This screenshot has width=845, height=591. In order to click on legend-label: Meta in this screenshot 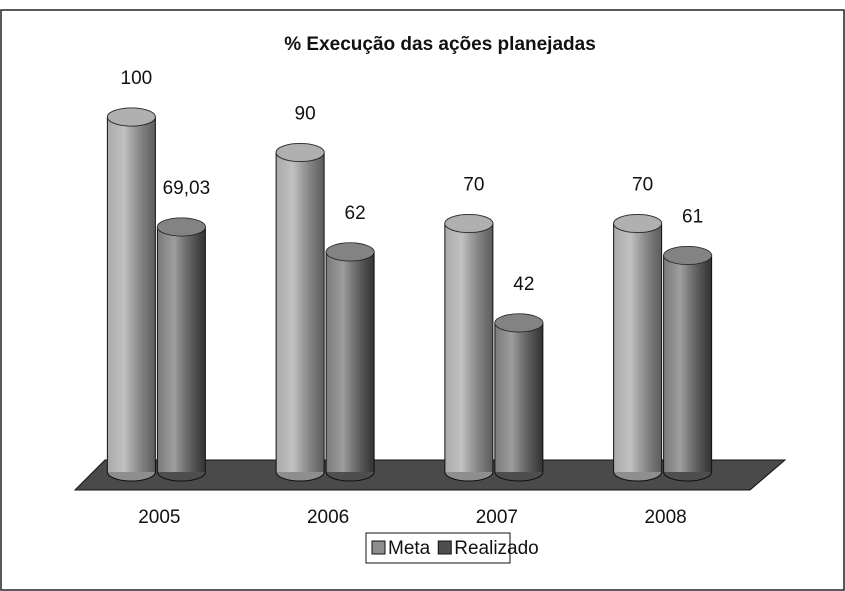, I will do `click(409, 548)`.